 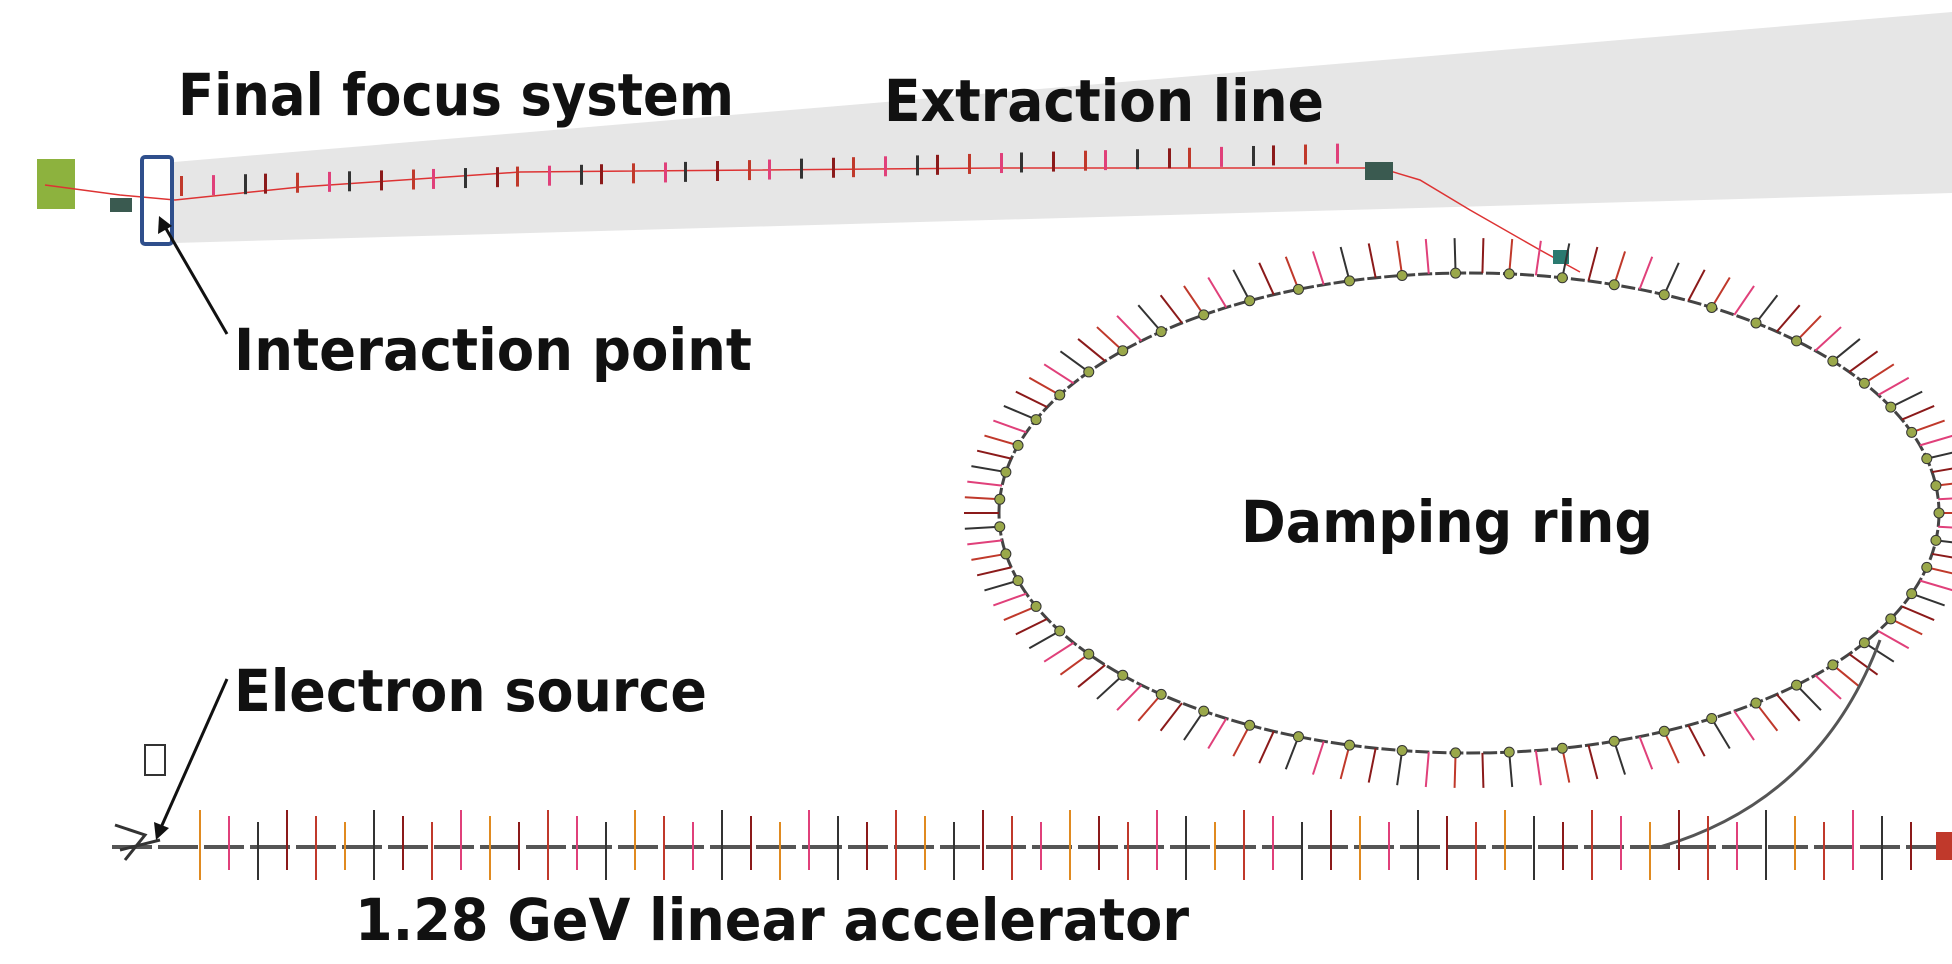 I want to click on linac-end, so click(x=1944, y=846).